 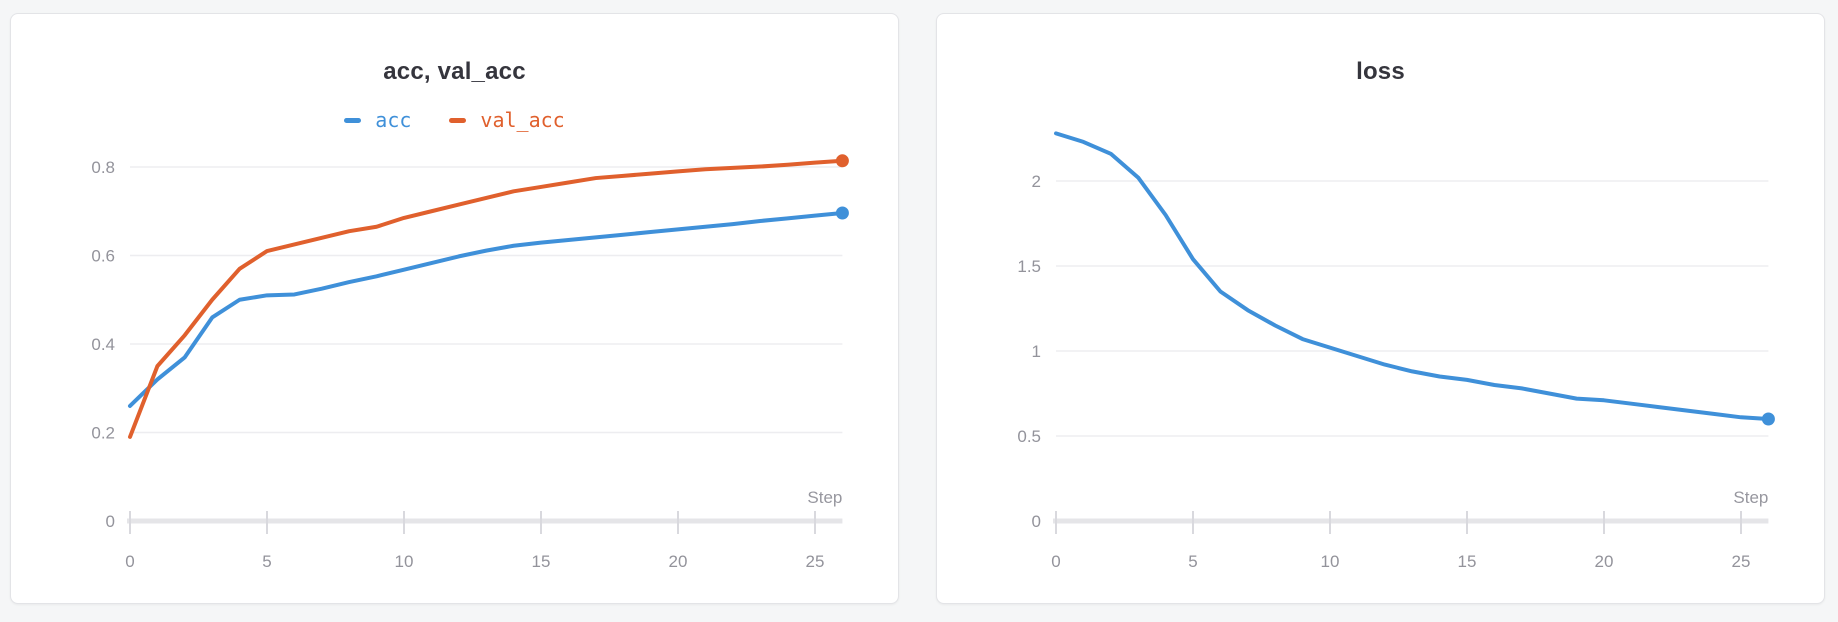 What do you see at coordinates (522, 120) in the screenshot?
I see `legend-label: val_acc` at bounding box center [522, 120].